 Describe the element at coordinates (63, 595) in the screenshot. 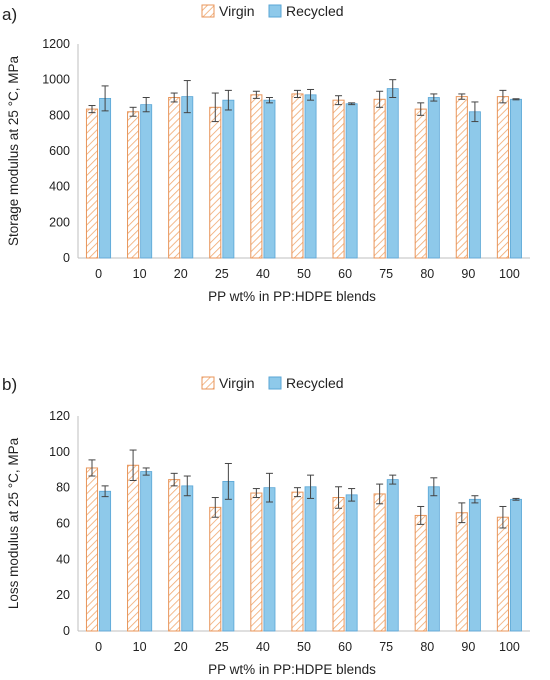

I see `y-tick-label: 20` at that location.